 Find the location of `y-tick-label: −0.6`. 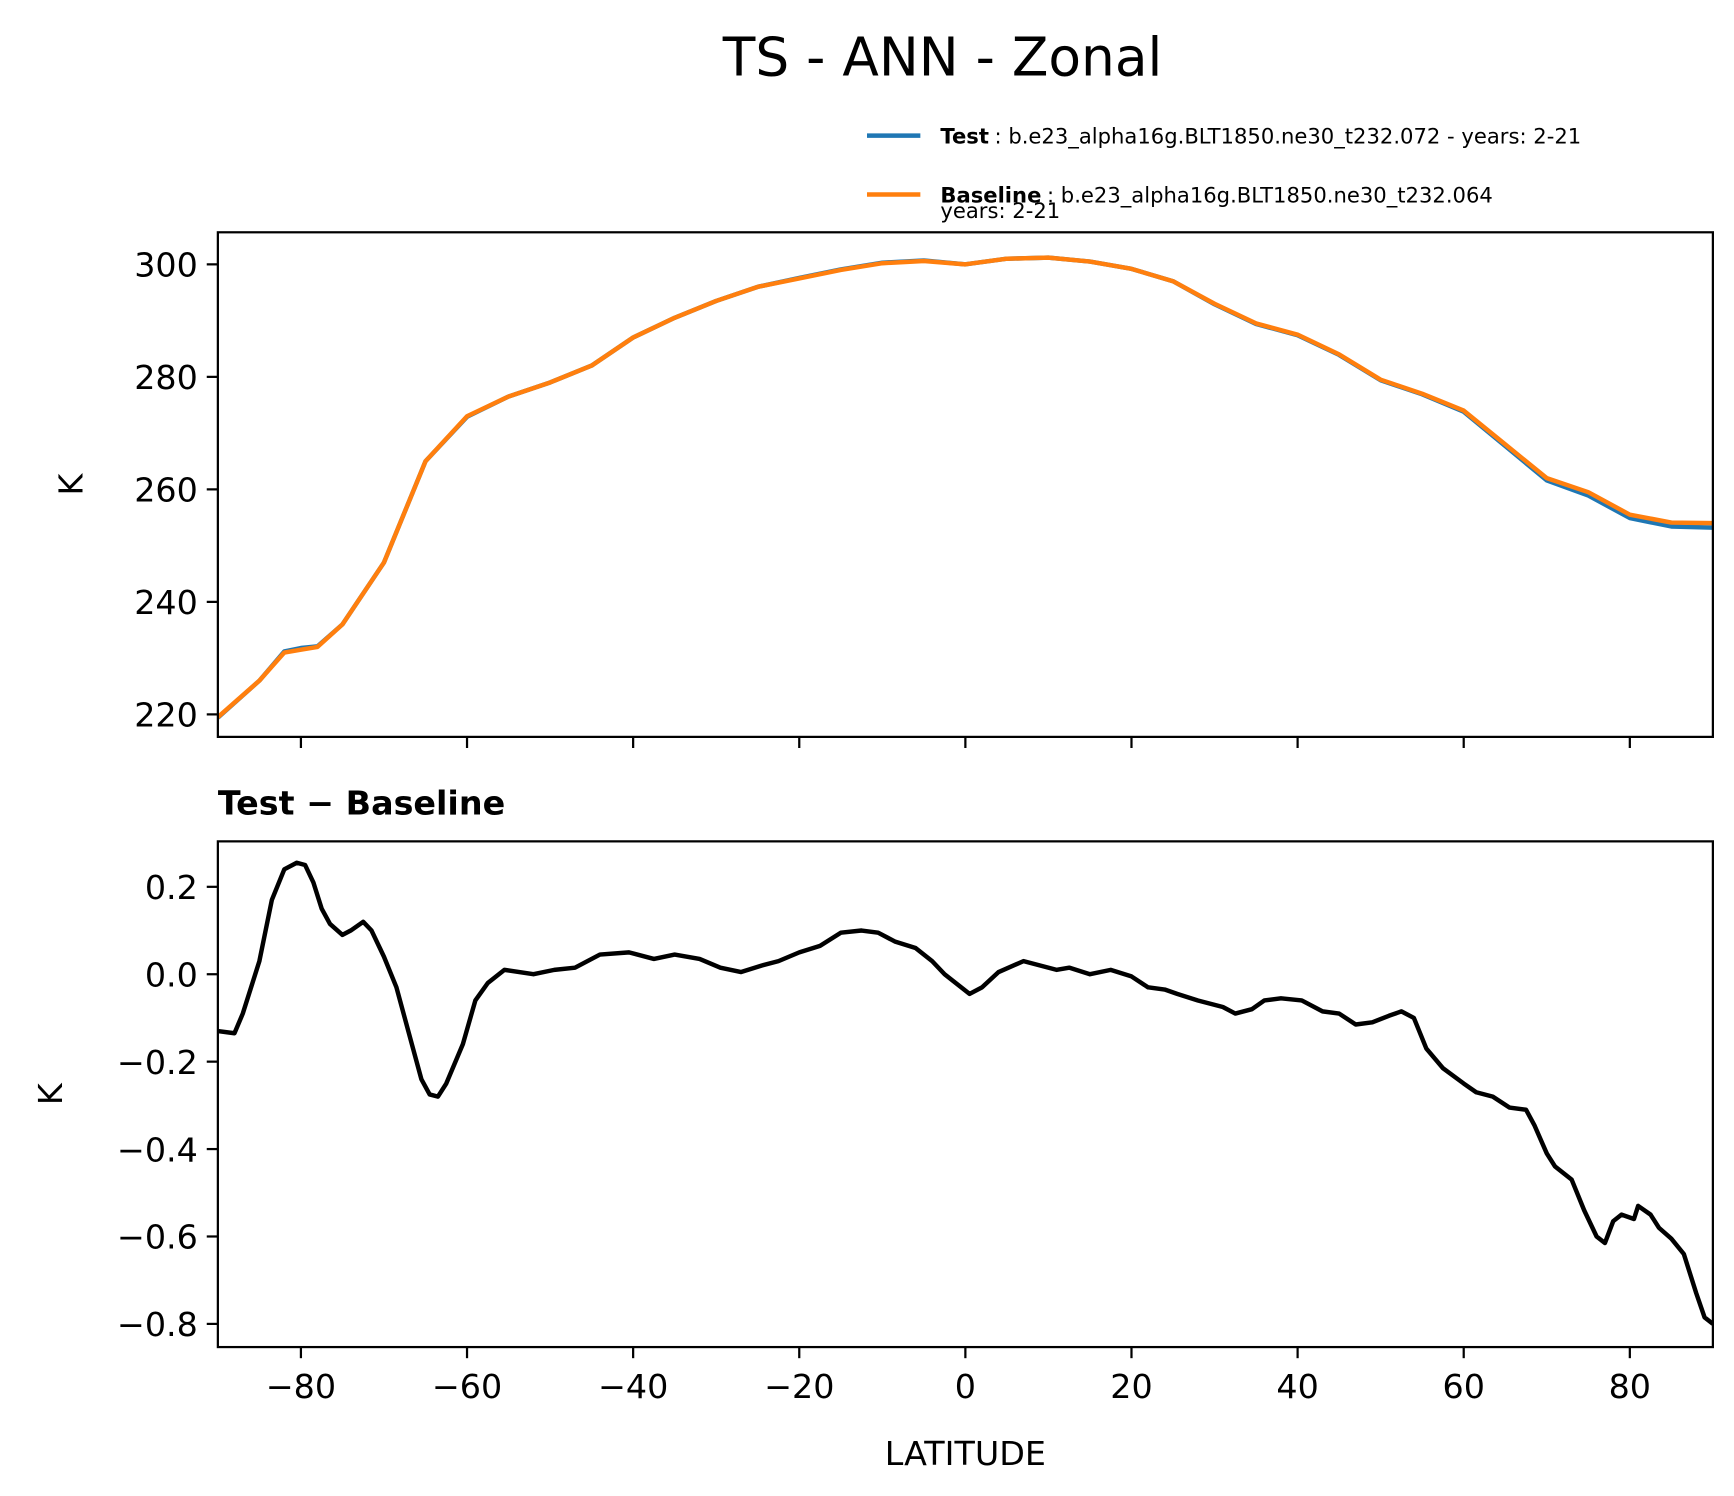

y-tick-label: −0.6 is located at coordinates (157, 1237).